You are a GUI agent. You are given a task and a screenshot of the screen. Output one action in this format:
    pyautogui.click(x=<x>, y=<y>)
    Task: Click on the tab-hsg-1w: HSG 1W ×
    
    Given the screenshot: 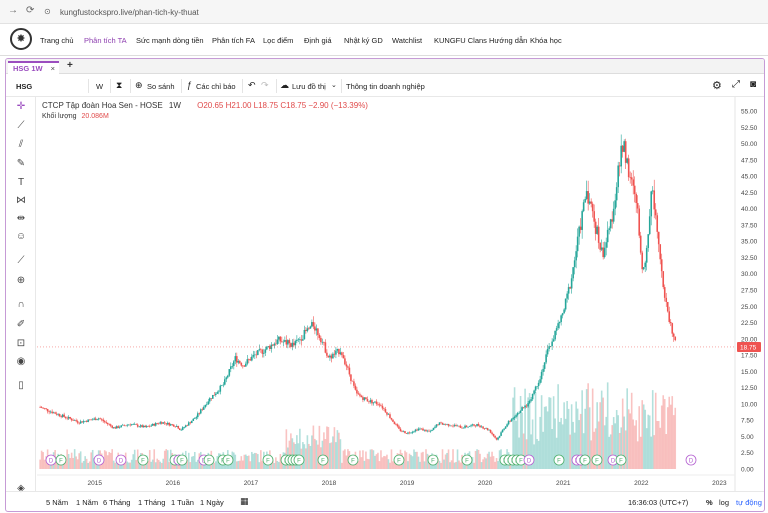 What is the action you would take?
    pyautogui.click(x=33, y=67)
    